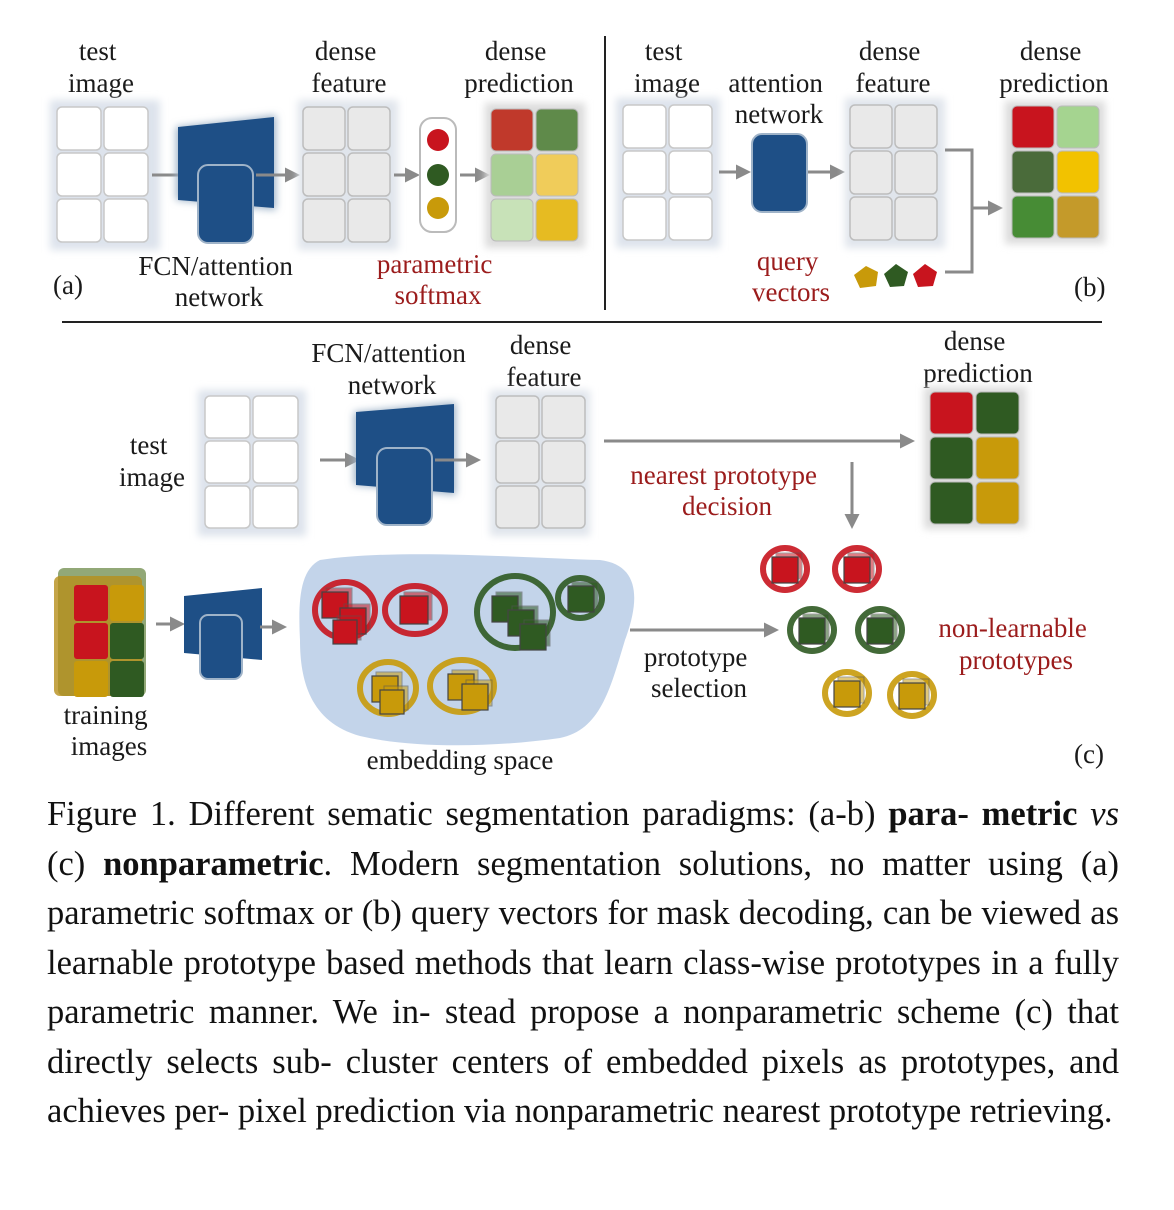 The height and width of the screenshot is (1210, 1174). Describe the element at coordinates (778, 98) in the screenshot. I see `attention-network-label: attention network` at that location.